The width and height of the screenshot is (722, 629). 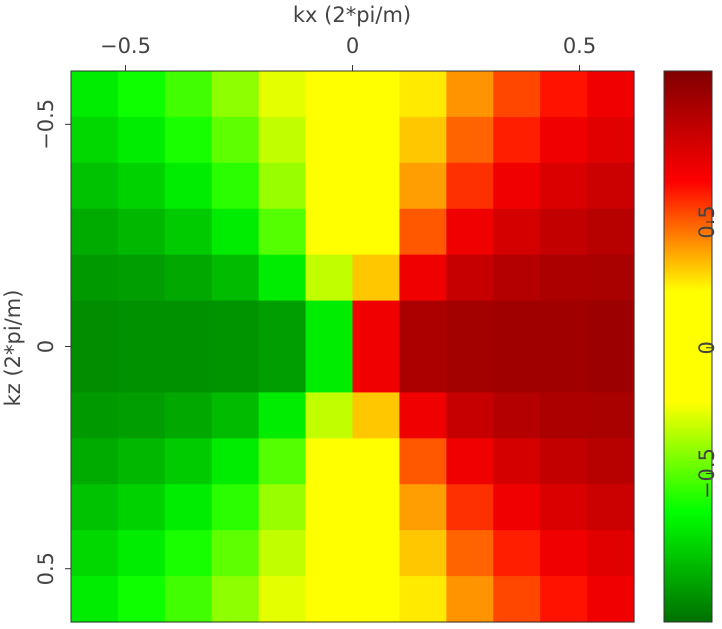 What do you see at coordinates (352, 46) in the screenshot?
I see `x-tick-label: 0` at bounding box center [352, 46].